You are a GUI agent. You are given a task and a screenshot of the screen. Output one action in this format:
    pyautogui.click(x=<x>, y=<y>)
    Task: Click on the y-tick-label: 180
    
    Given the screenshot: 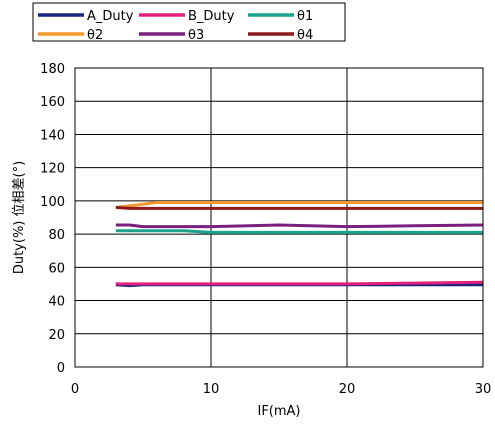 What is the action you would take?
    pyautogui.click(x=52, y=69)
    